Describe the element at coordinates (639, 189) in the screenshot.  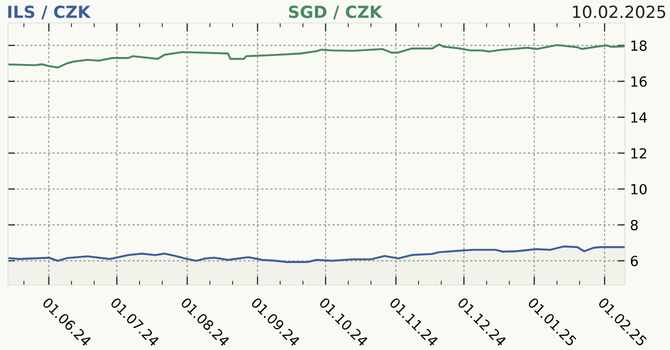
I see `y-tick-label: 10` at that location.